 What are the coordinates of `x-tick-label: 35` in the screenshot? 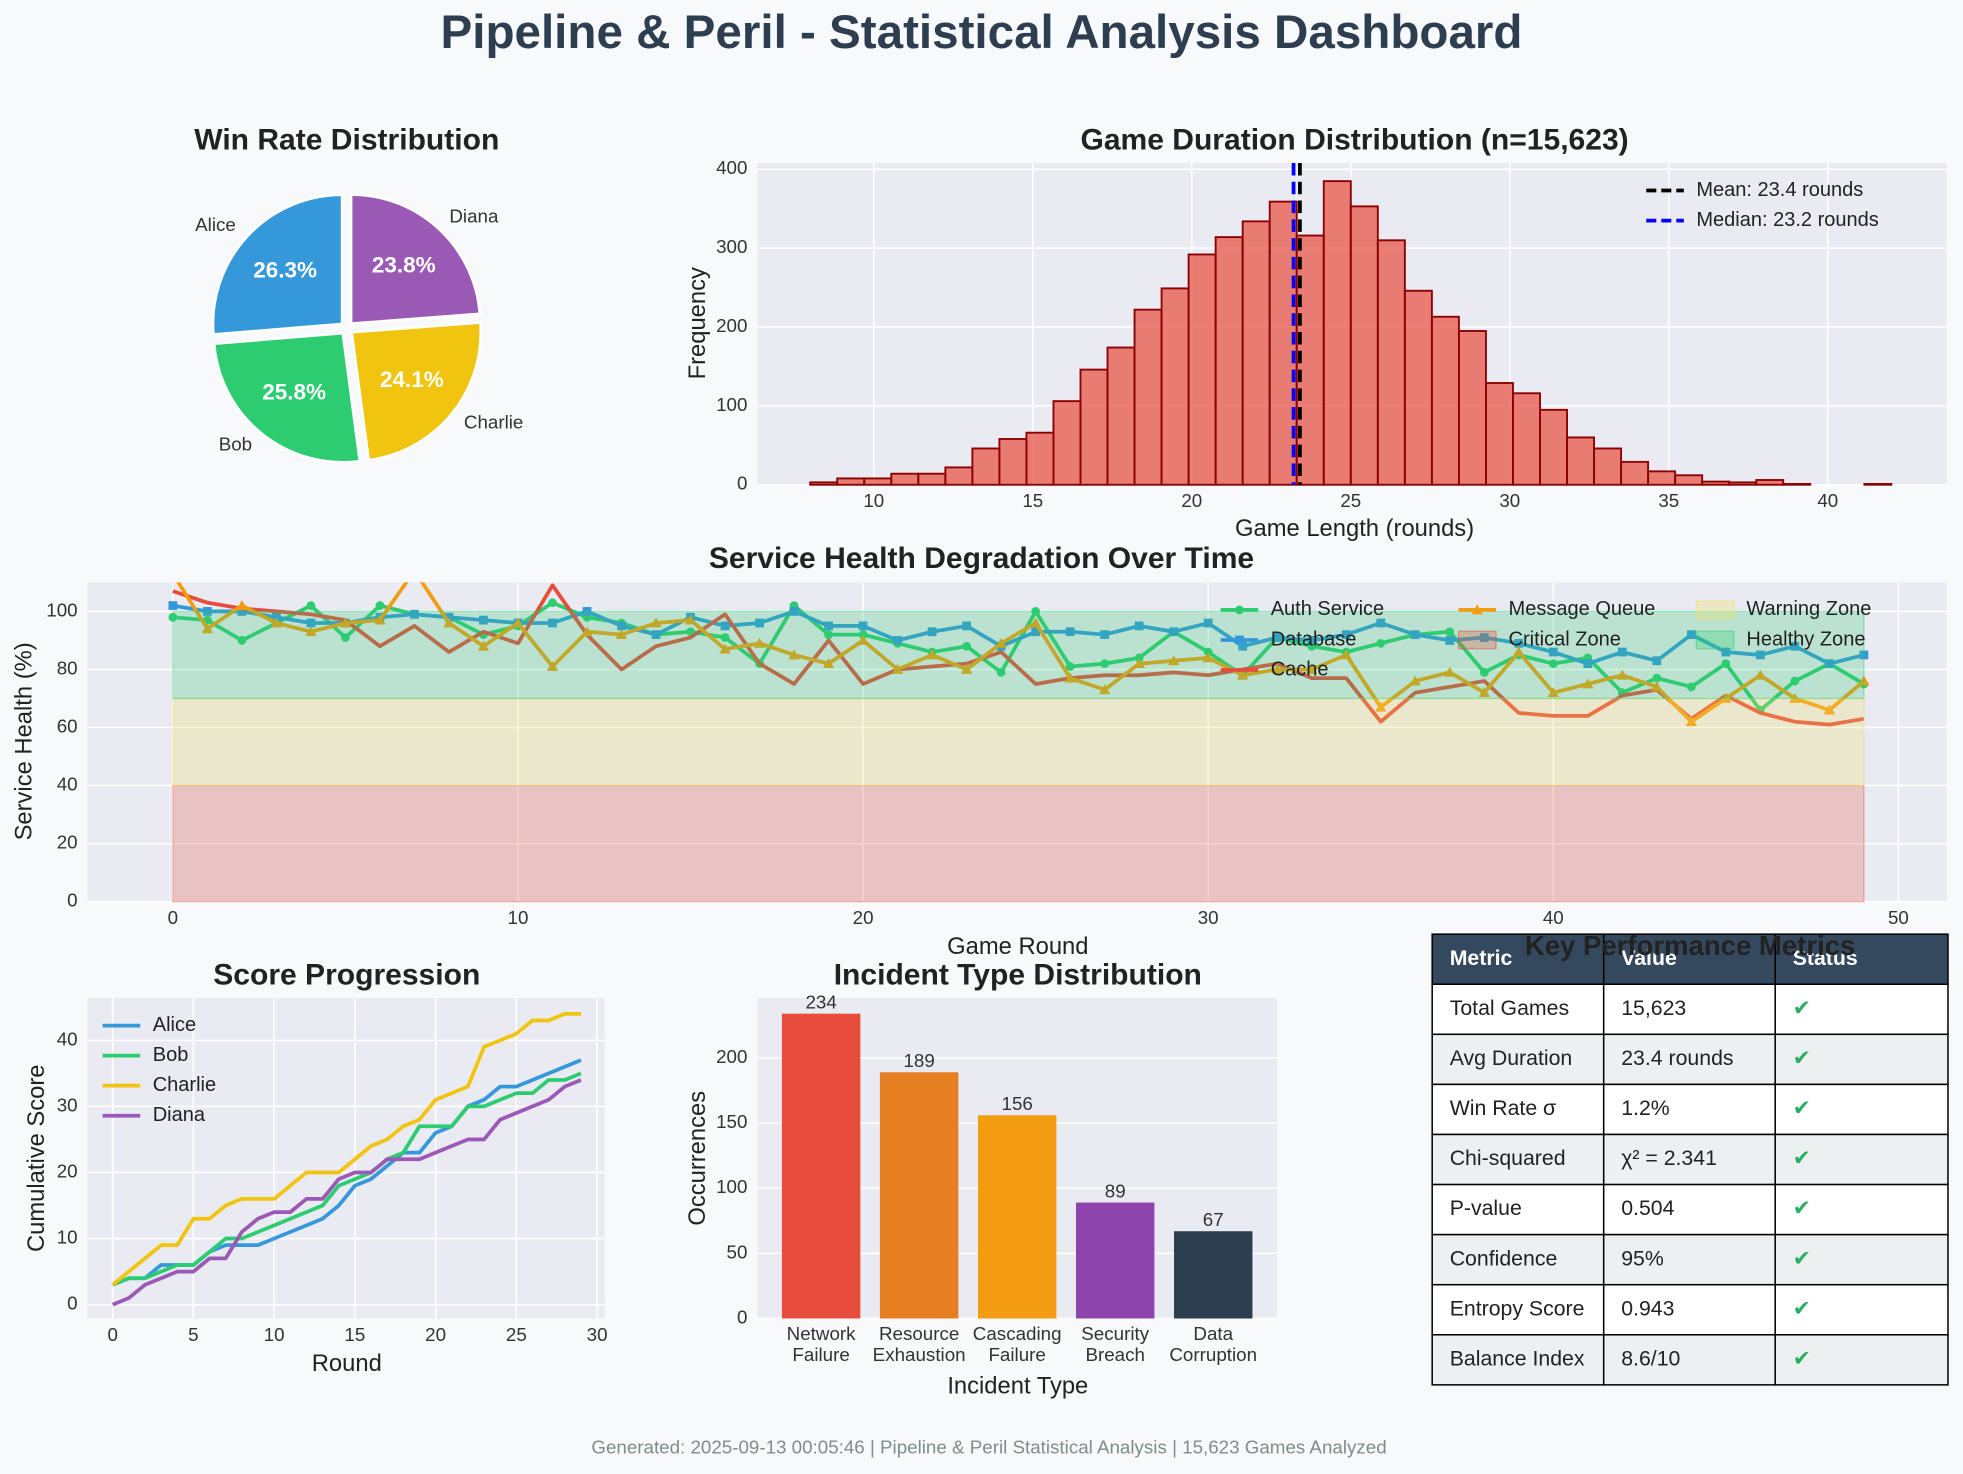 It's located at (1668, 500).